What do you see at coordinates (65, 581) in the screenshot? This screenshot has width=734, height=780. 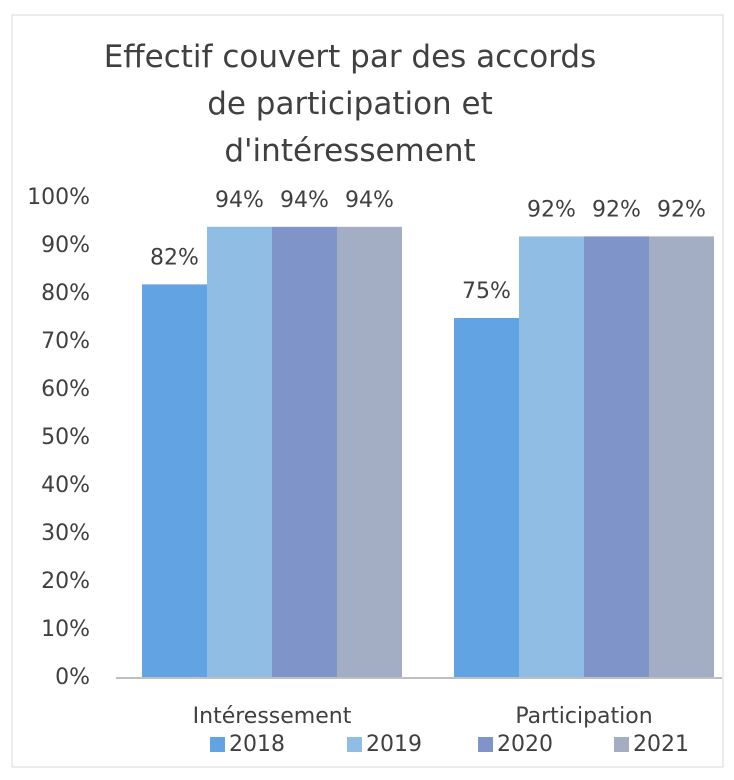 I see `y-tick-label: 20%` at bounding box center [65, 581].